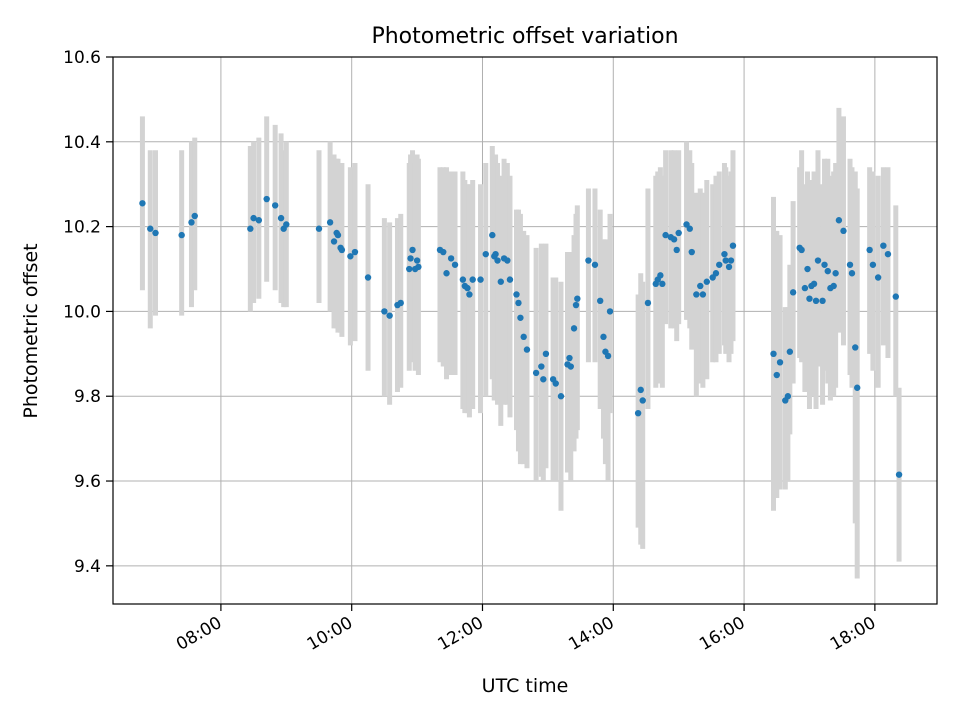 The height and width of the screenshot is (720, 960). I want to click on x-tick-label: 16:00, so click(722, 634).